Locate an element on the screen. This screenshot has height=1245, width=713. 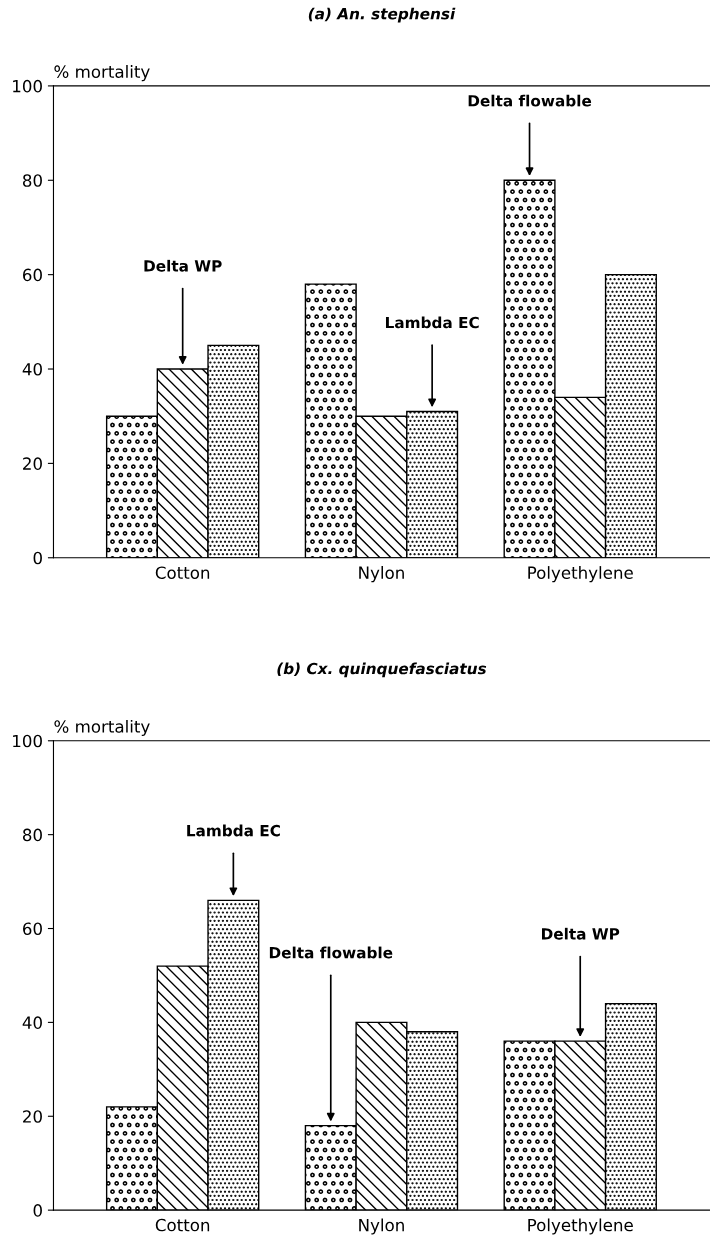
chart-title: (a) An. stephensi is located at coordinates (382, 15).